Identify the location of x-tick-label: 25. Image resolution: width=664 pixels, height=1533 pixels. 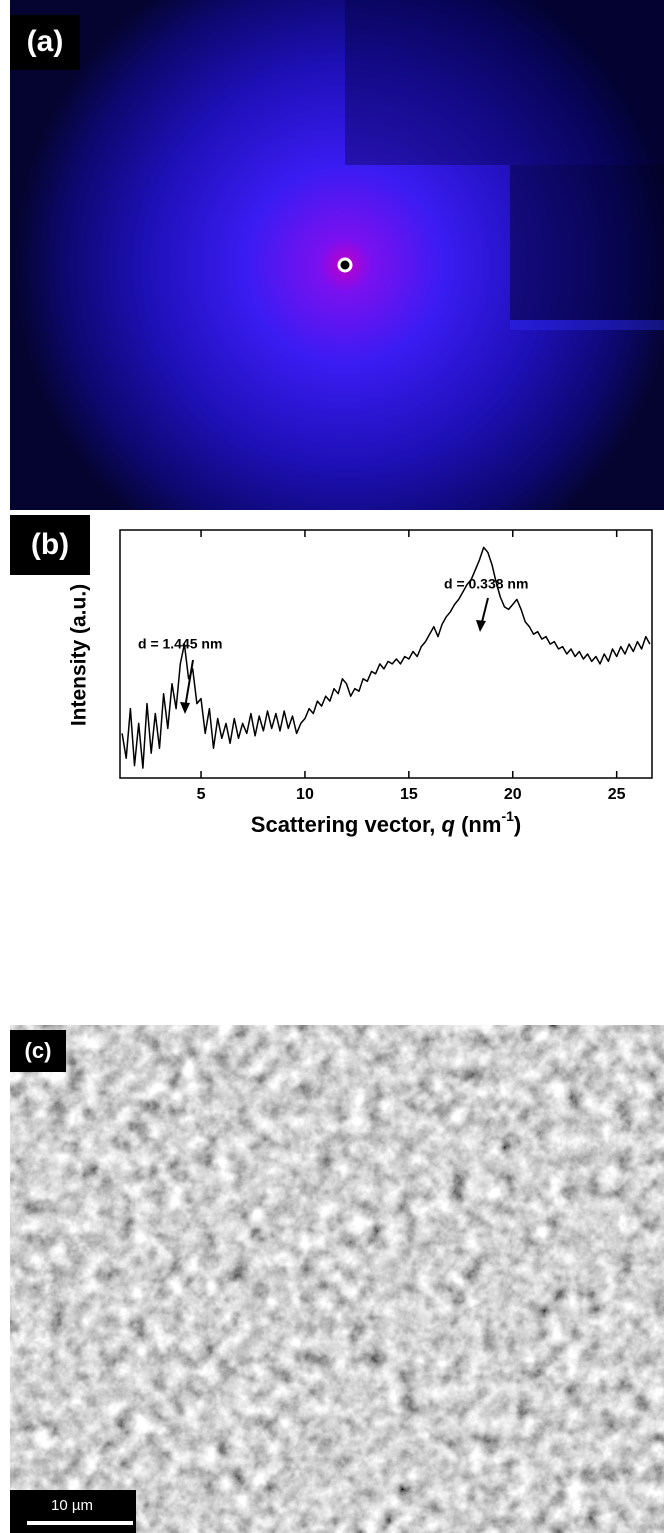
(617, 794).